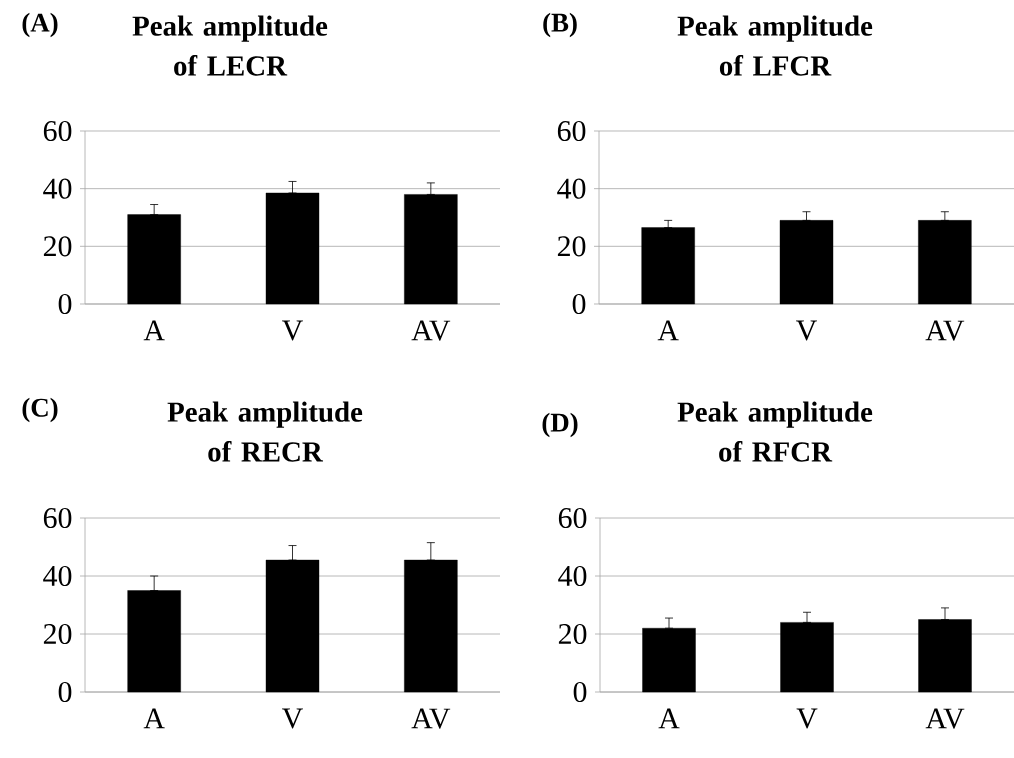 Image resolution: width=1014 pixels, height=758 pixels. What do you see at coordinates (230, 45) in the screenshot?
I see `chart-title: Peak amplitude of LECR` at bounding box center [230, 45].